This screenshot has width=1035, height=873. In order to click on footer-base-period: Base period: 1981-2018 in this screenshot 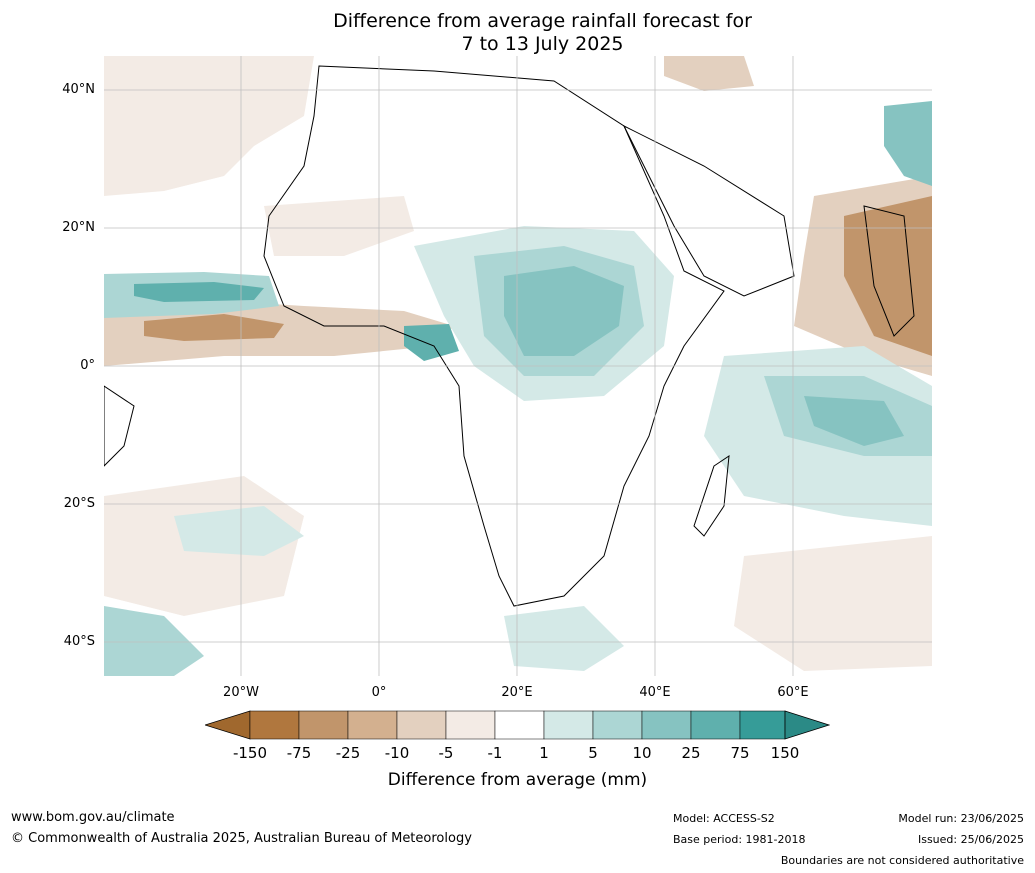, I will do `click(739, 839)`.